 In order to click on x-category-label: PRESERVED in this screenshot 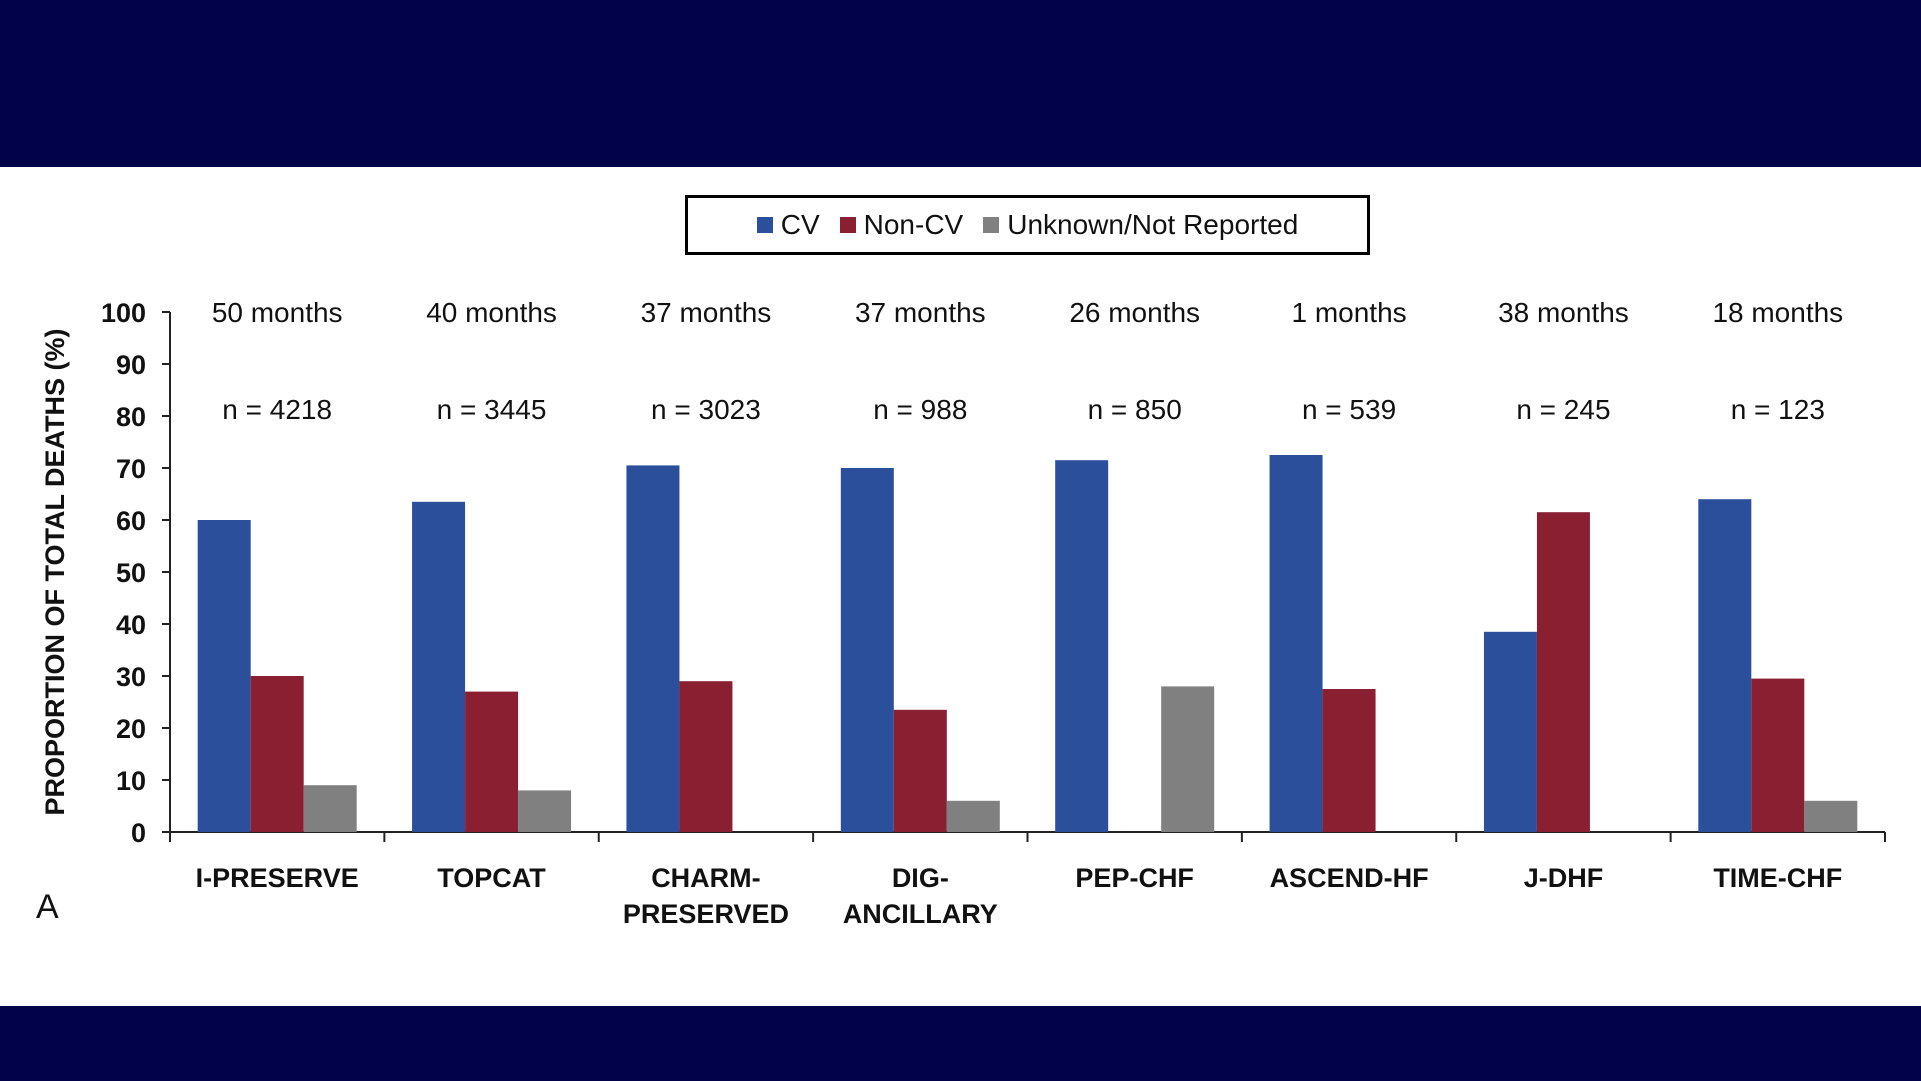, I will do `click(706, 914)`.